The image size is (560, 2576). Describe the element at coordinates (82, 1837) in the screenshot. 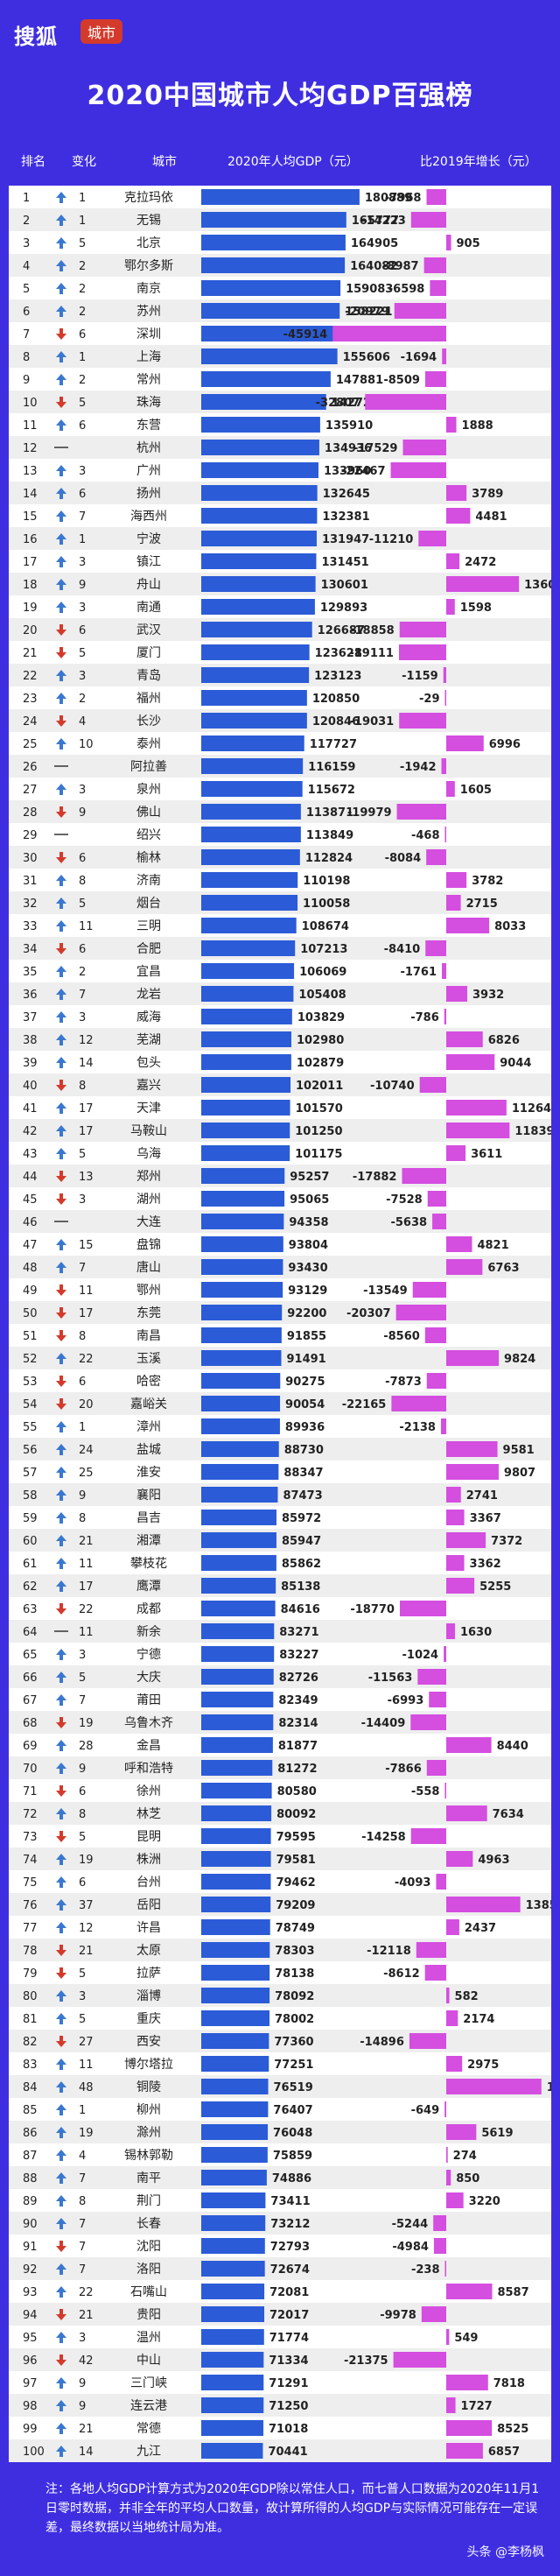

I see `change-amount: 5` at that location.